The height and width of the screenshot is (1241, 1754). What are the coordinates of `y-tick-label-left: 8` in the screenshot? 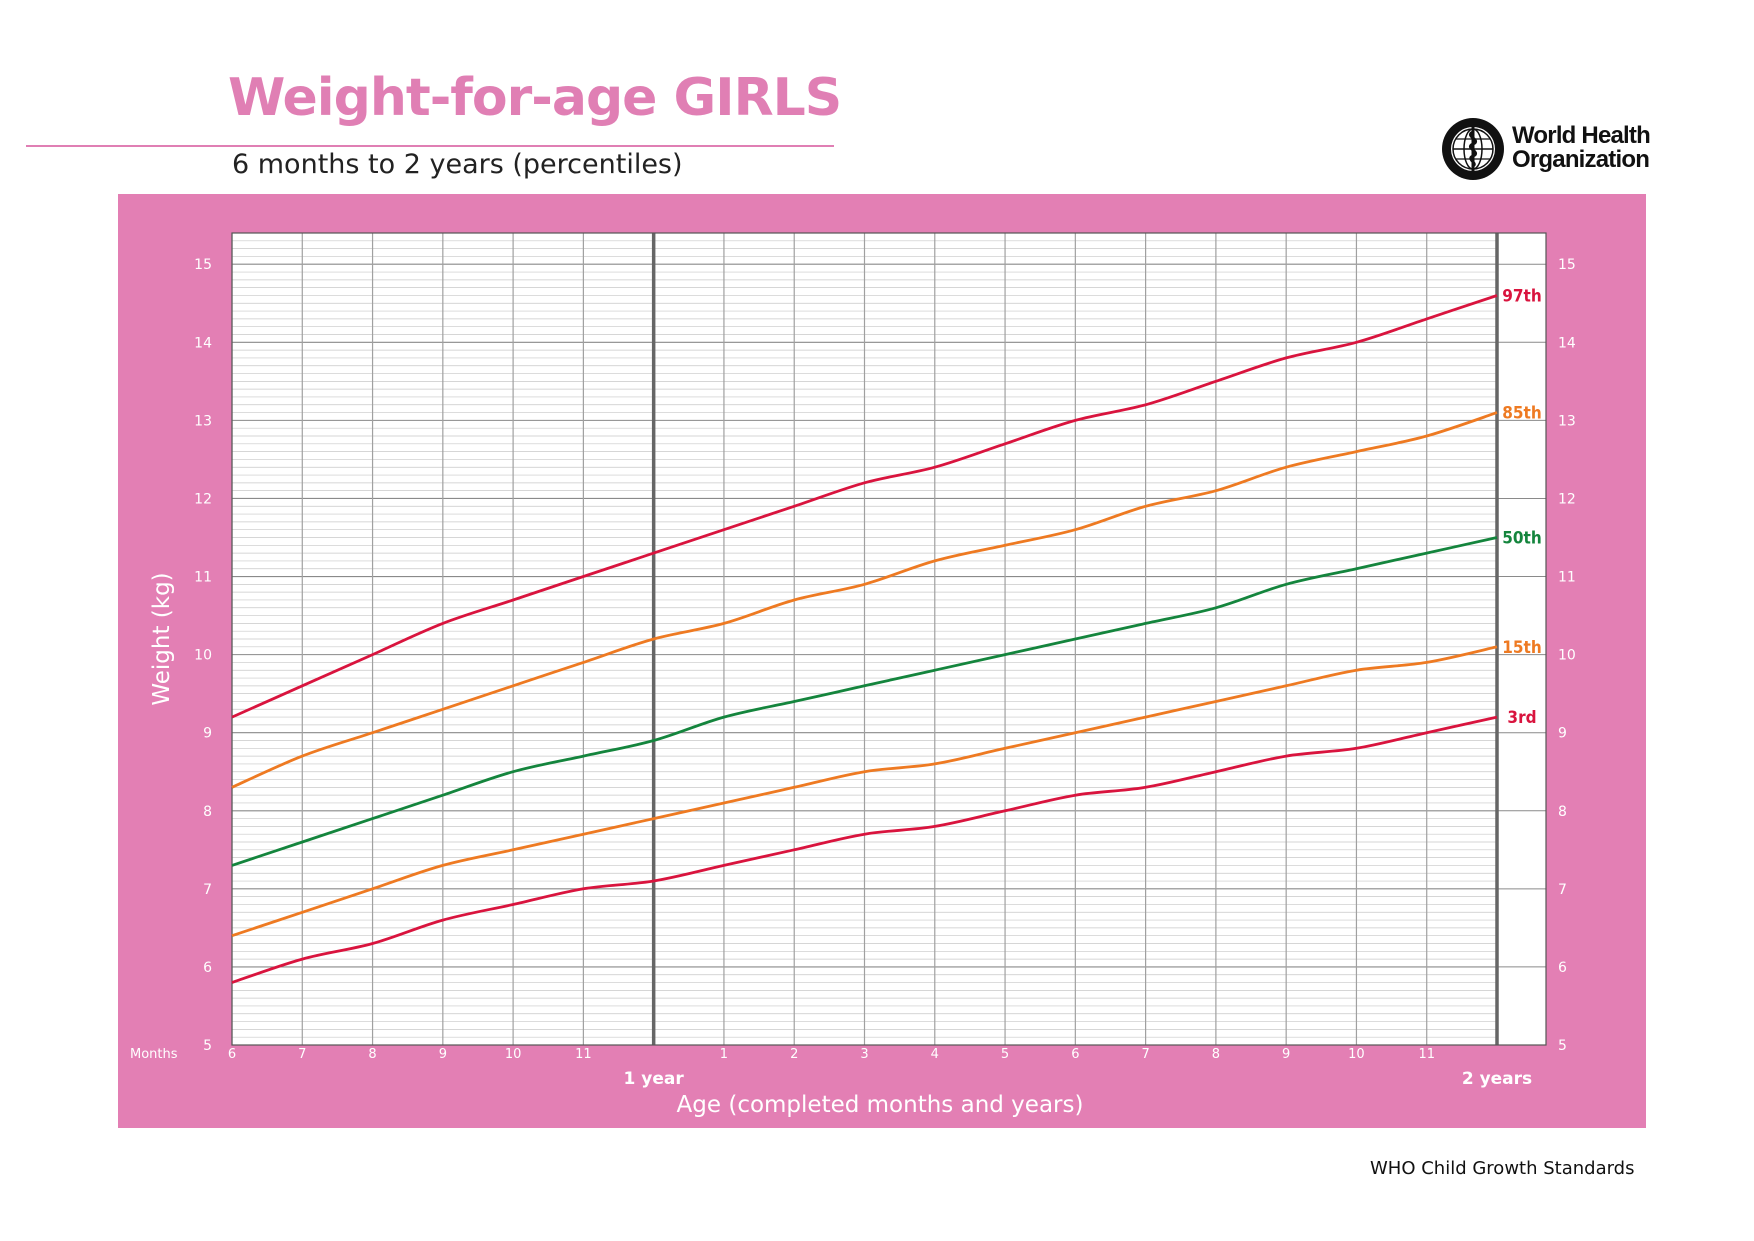 It's located at (207, 812).